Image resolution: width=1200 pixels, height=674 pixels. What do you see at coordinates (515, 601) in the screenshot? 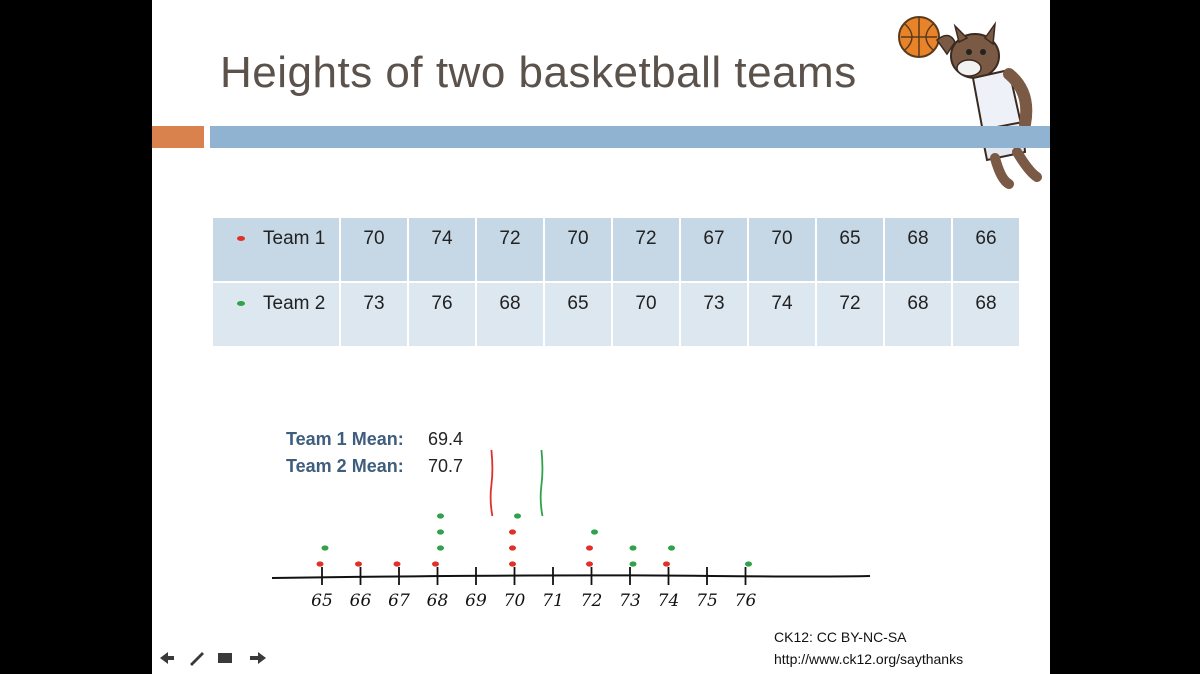
I see `tick-label: 70` at bounding box center [515, 601].